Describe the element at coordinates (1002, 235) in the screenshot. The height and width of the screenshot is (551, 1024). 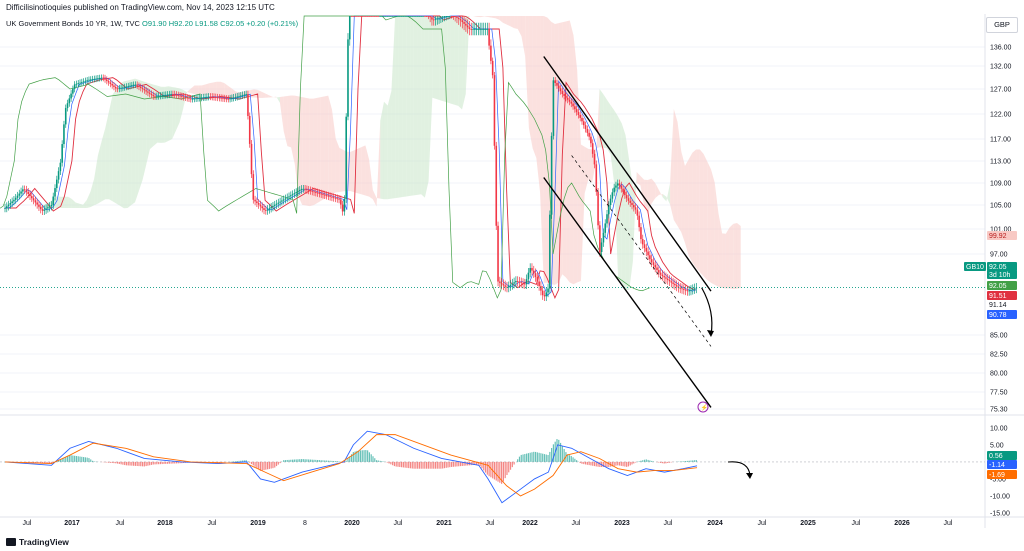
I see `price-label-bg` at that location.